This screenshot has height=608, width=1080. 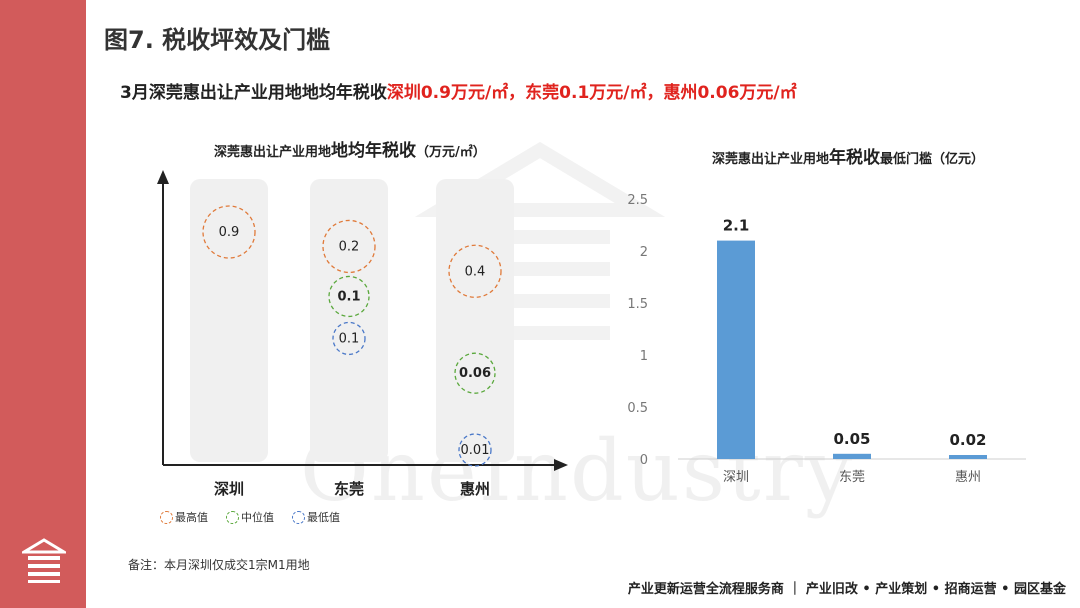 I want to click on legend-max-icon, so click(x=166, y=517).